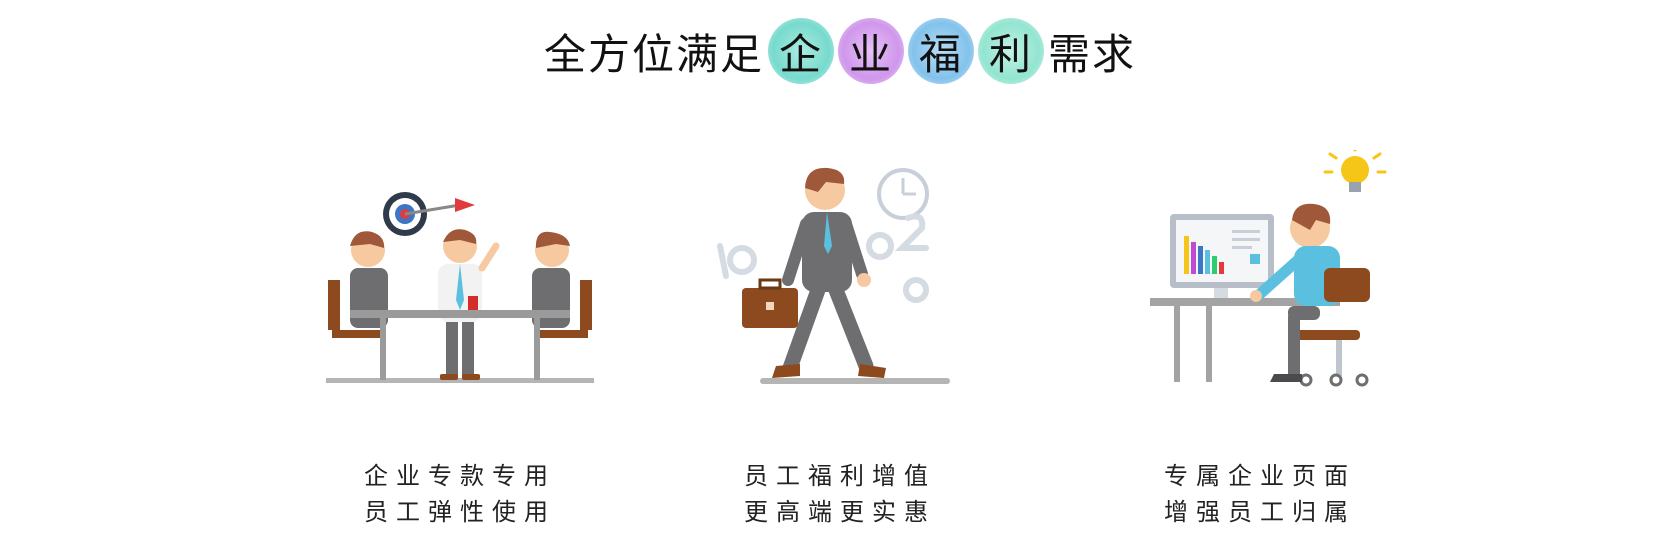 This screenshot has height=537, width=1680. Describe the element at coordinates (1260, 494) in the screenshot. I see `caption-3: 专属企业页面 增强员工归属` at that location.